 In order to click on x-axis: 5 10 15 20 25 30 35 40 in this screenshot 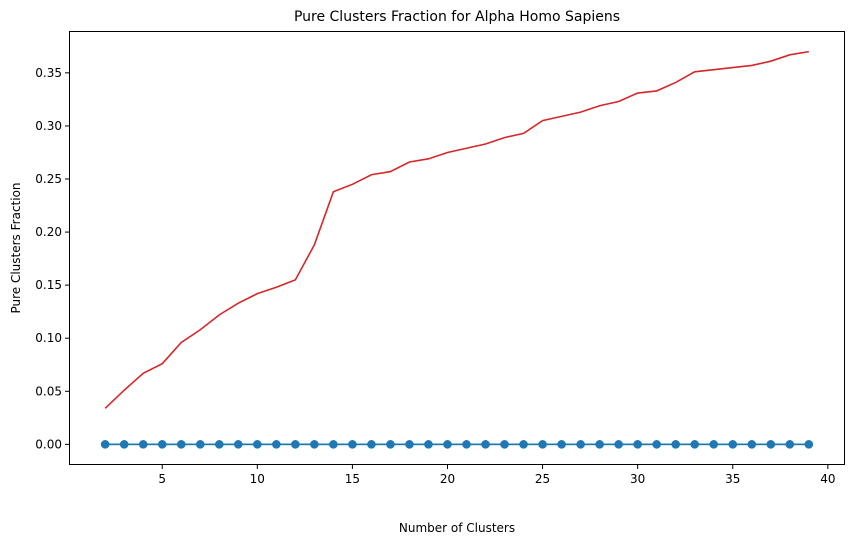, I will do `click(496, 475)`.